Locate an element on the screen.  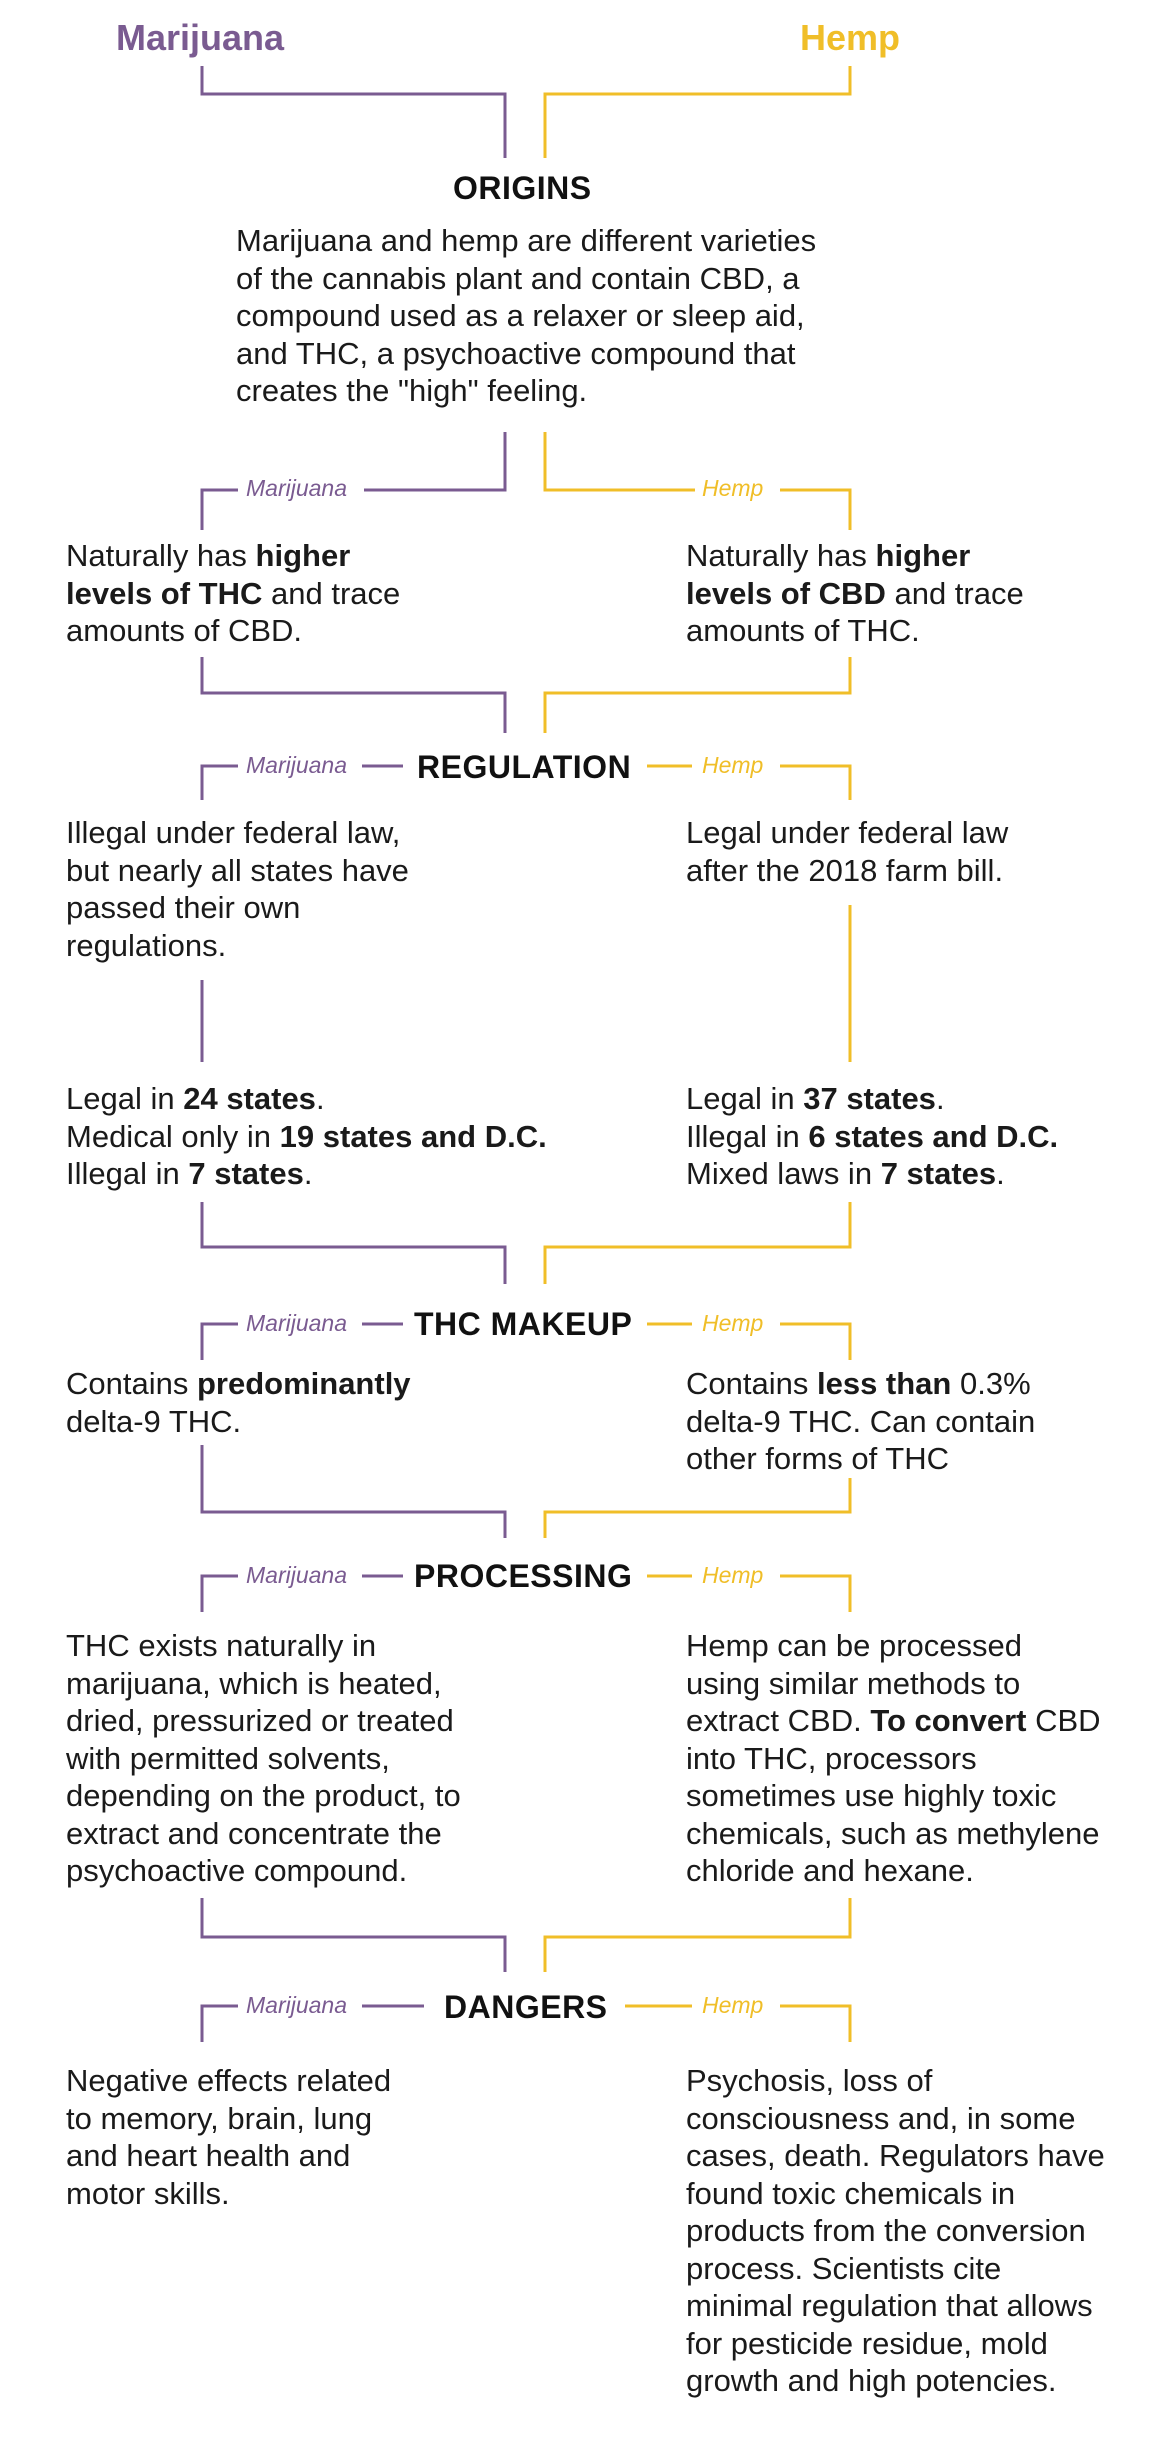
levels-hemp-split-right is located at coordinates (816, 509).